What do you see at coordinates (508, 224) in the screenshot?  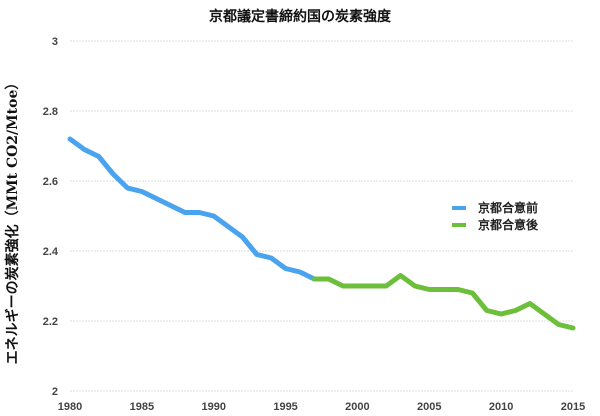 I see `legend-label: 京都合意後` at bounding box center [508, 224].